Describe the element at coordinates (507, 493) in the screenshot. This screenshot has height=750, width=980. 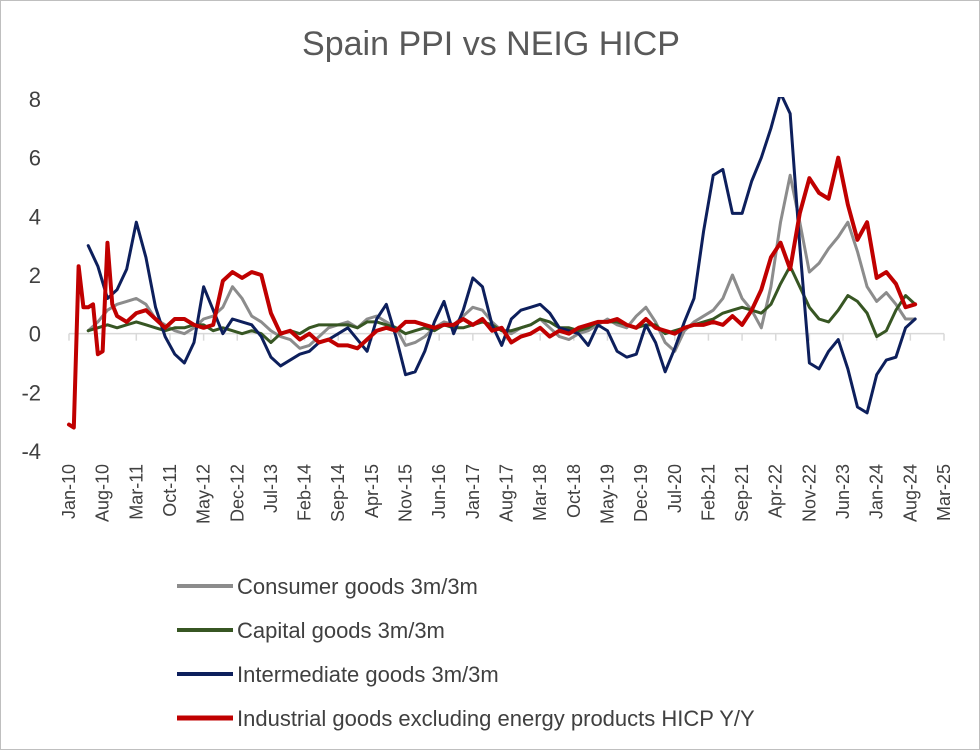
I see `x-tick-label: Aug-17` at that location.